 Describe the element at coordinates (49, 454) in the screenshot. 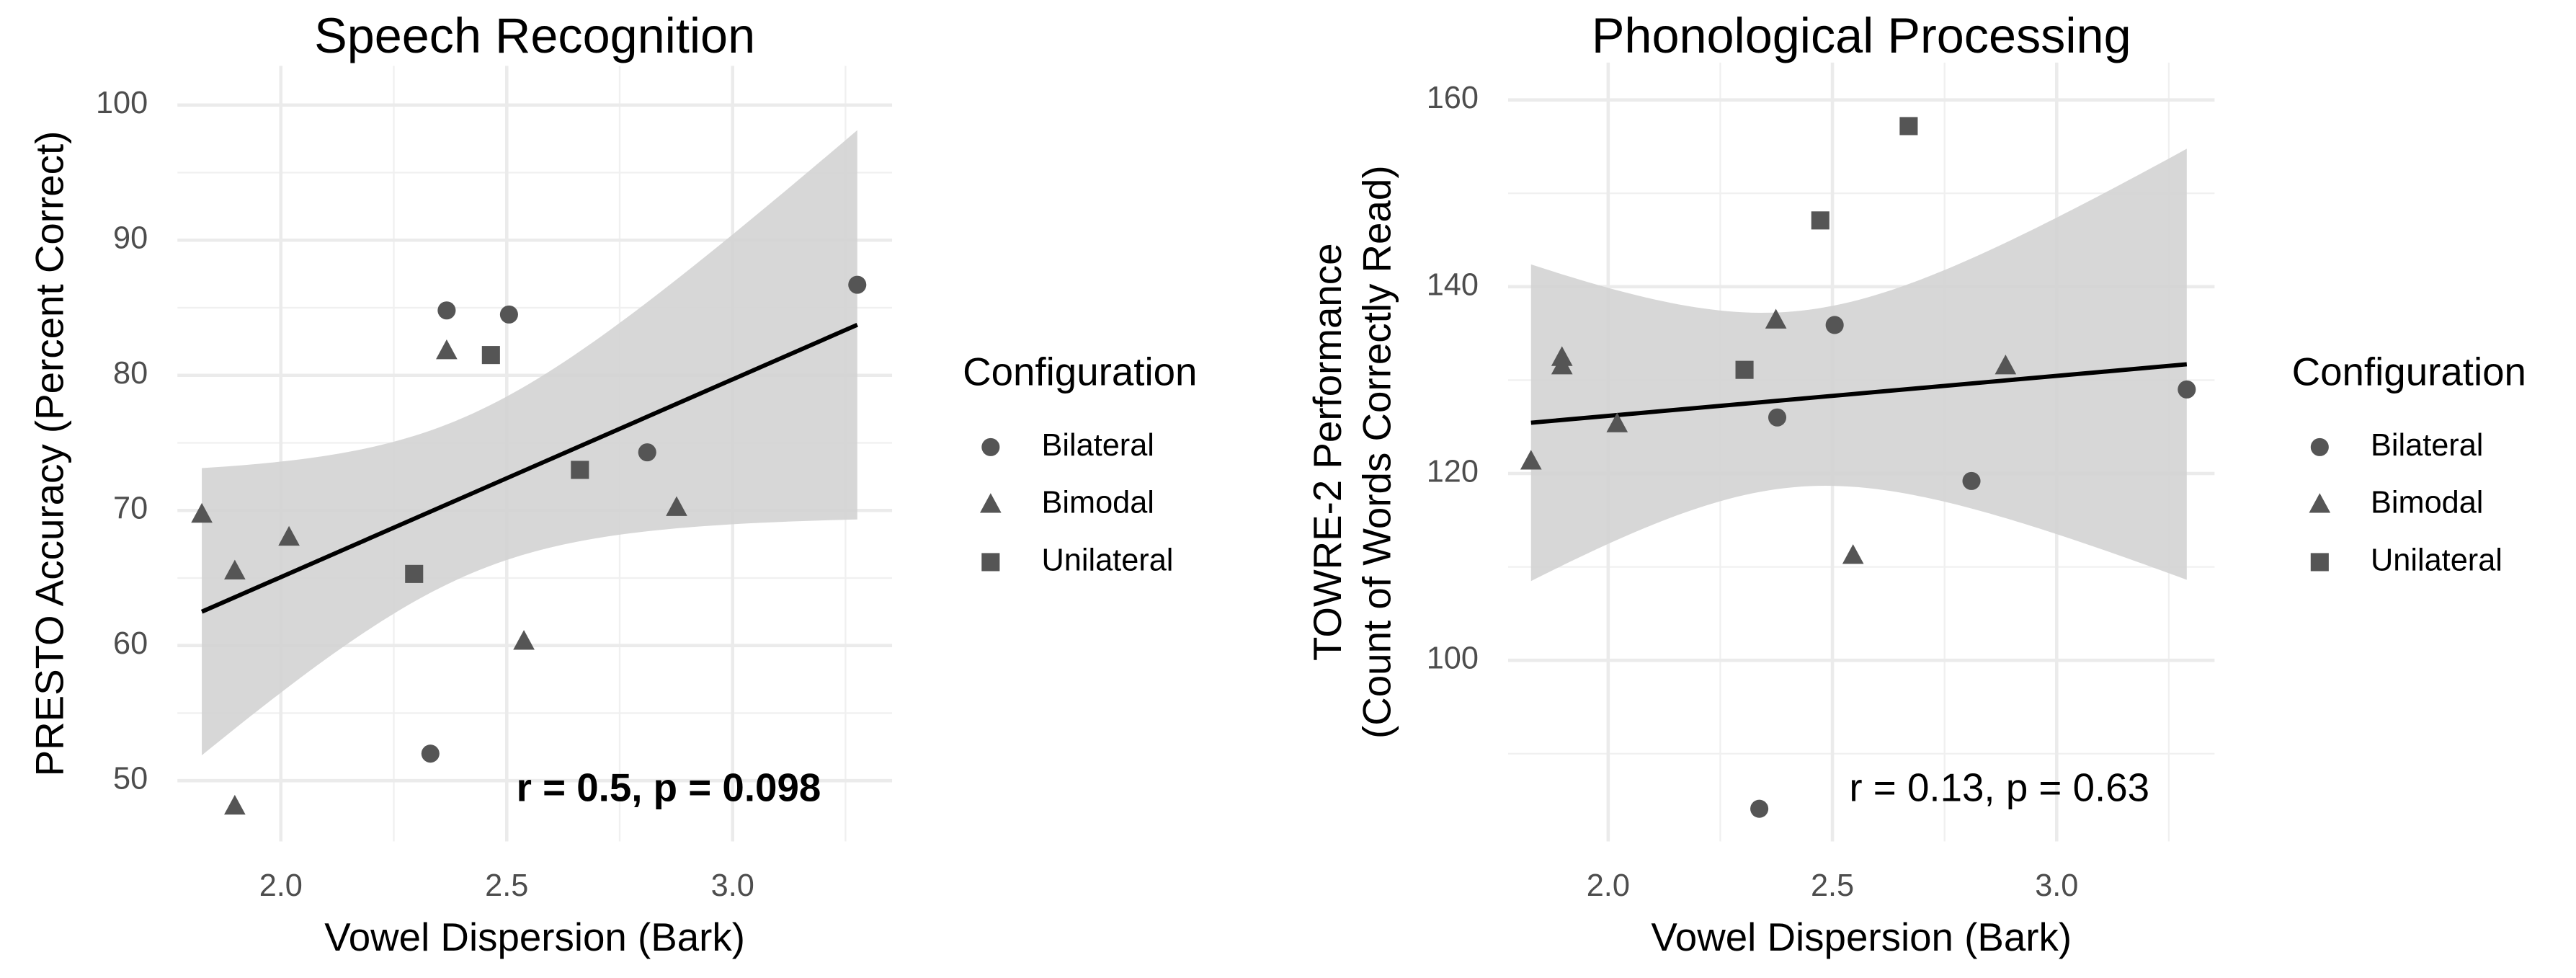

I see `y-axis-label: PRESTO Accuracy (Percent Correct)` at that location.